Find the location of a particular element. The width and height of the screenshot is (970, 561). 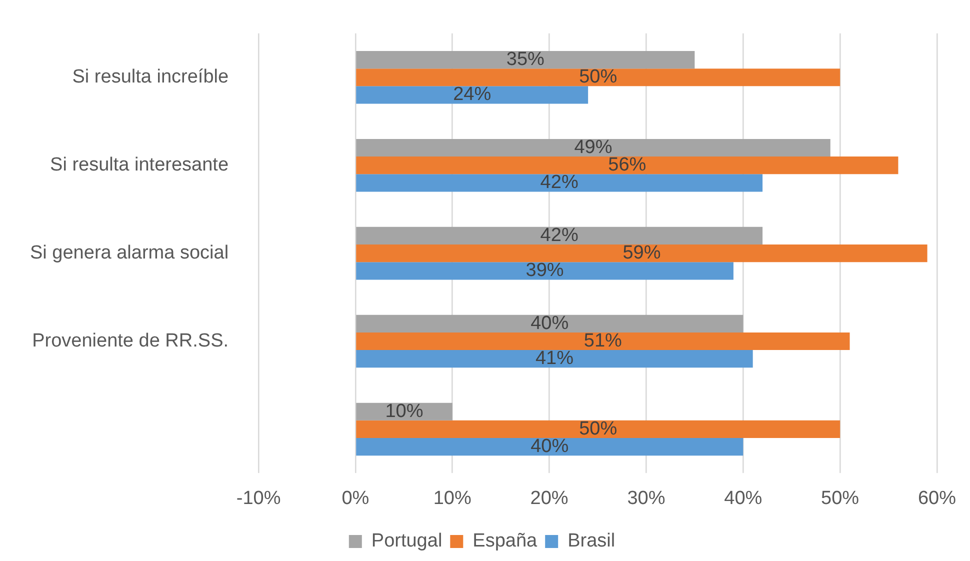

x-tick-label: 50% is located at coordinates (840, 498).